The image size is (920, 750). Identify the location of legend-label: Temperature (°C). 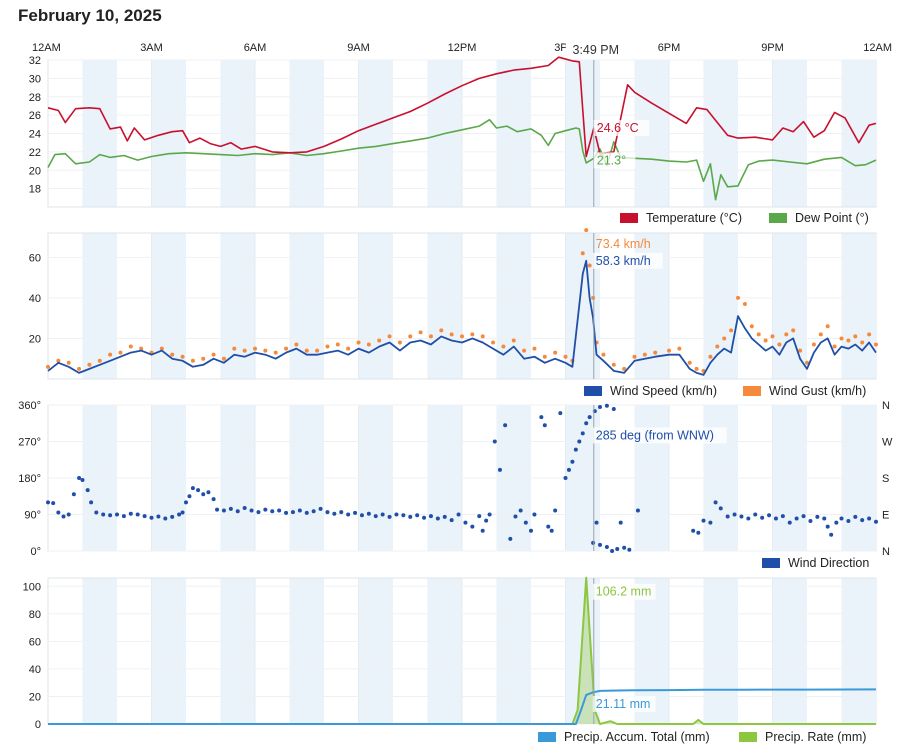
(694, 218).